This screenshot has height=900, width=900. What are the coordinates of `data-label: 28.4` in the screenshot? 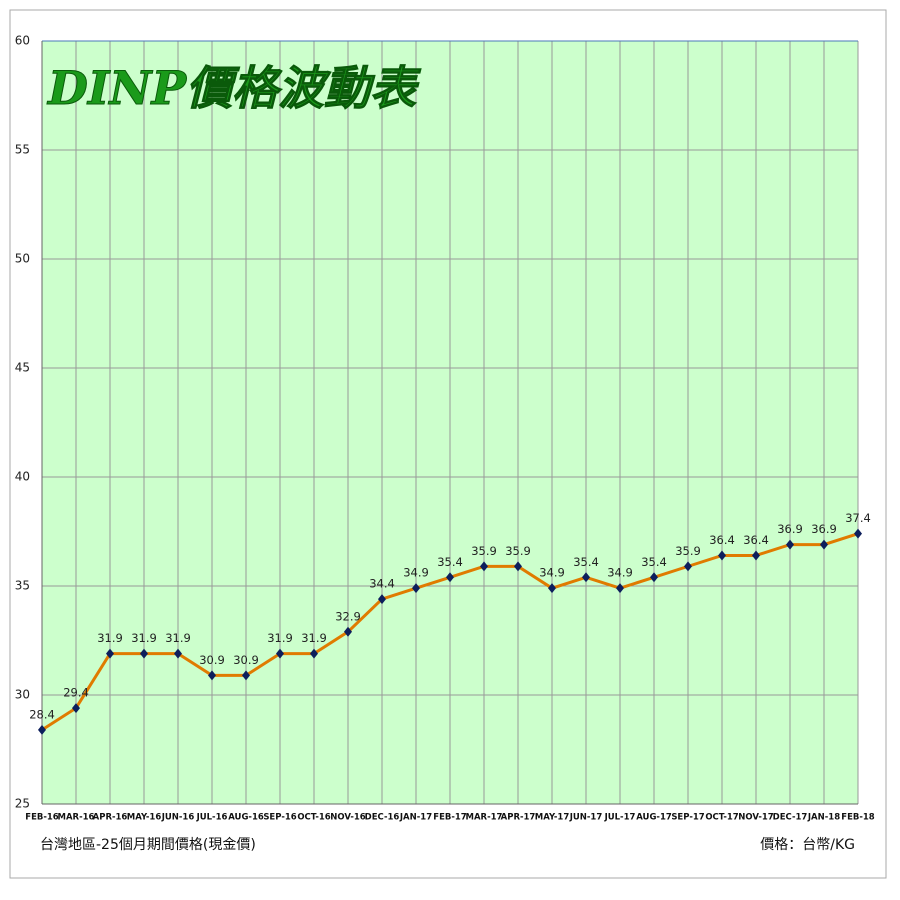 It's located at (42, 714).